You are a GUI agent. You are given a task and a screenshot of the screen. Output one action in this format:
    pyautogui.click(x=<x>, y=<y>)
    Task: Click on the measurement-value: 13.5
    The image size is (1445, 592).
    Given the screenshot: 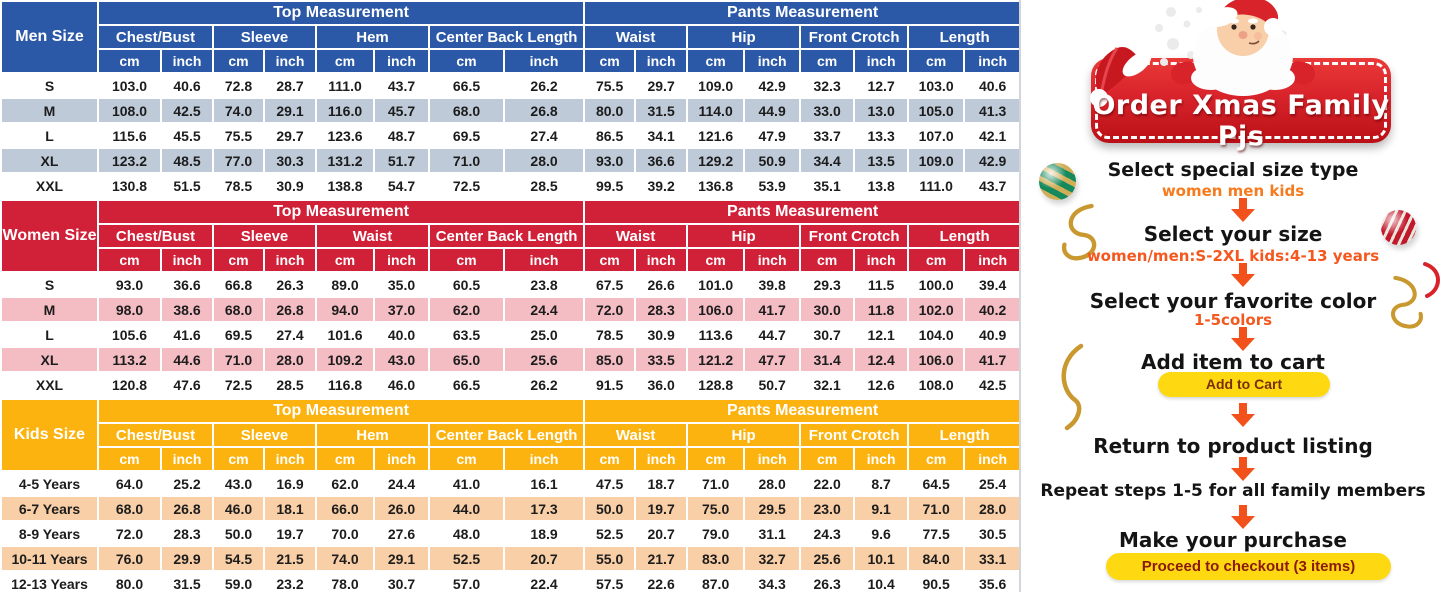 What is the action you would take?
    pyautogui.click(x=881, y=160)
    